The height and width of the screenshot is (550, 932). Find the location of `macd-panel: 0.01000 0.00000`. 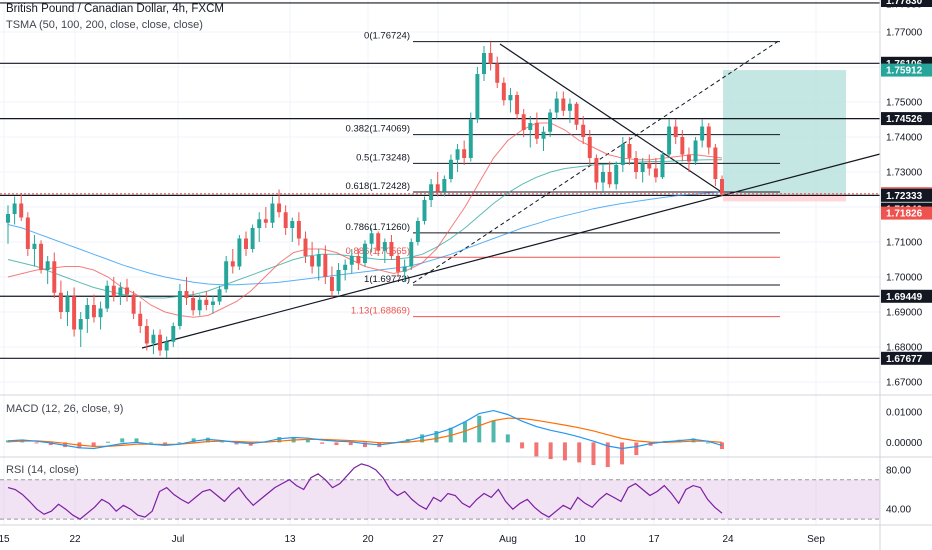

macd-panel: 0.01000 0.00000 is located at coordinates (464, 438).